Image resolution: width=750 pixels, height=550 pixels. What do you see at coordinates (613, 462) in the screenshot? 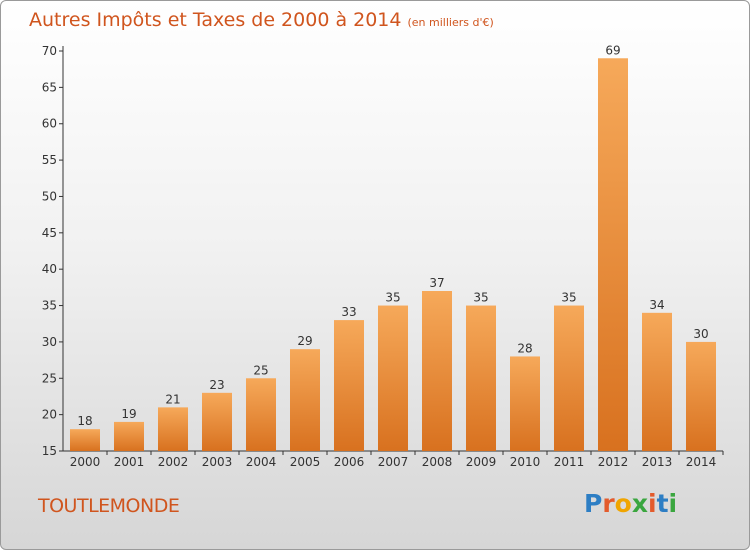
I see `x-tick-label: 2012` at bounding box center [613, 462].